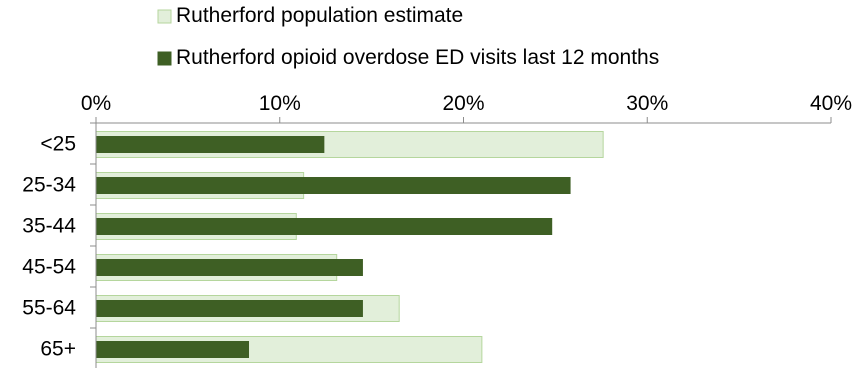  What do you see at coordinates (647, 103) in the screenshot?
I see `x-tick-label-3: 30%` at bounding box center [647, 103].